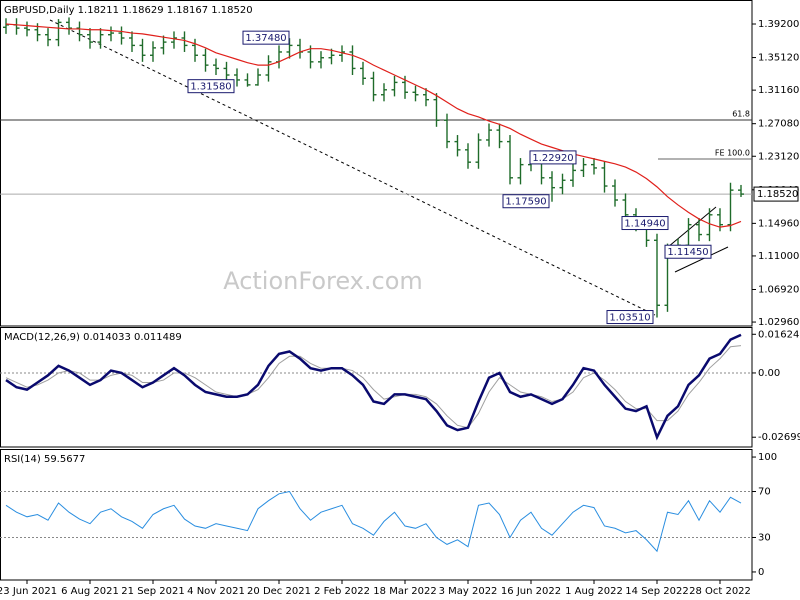  I want to click on x-tick-label: 16 Jun 2022, so click(531, 591).